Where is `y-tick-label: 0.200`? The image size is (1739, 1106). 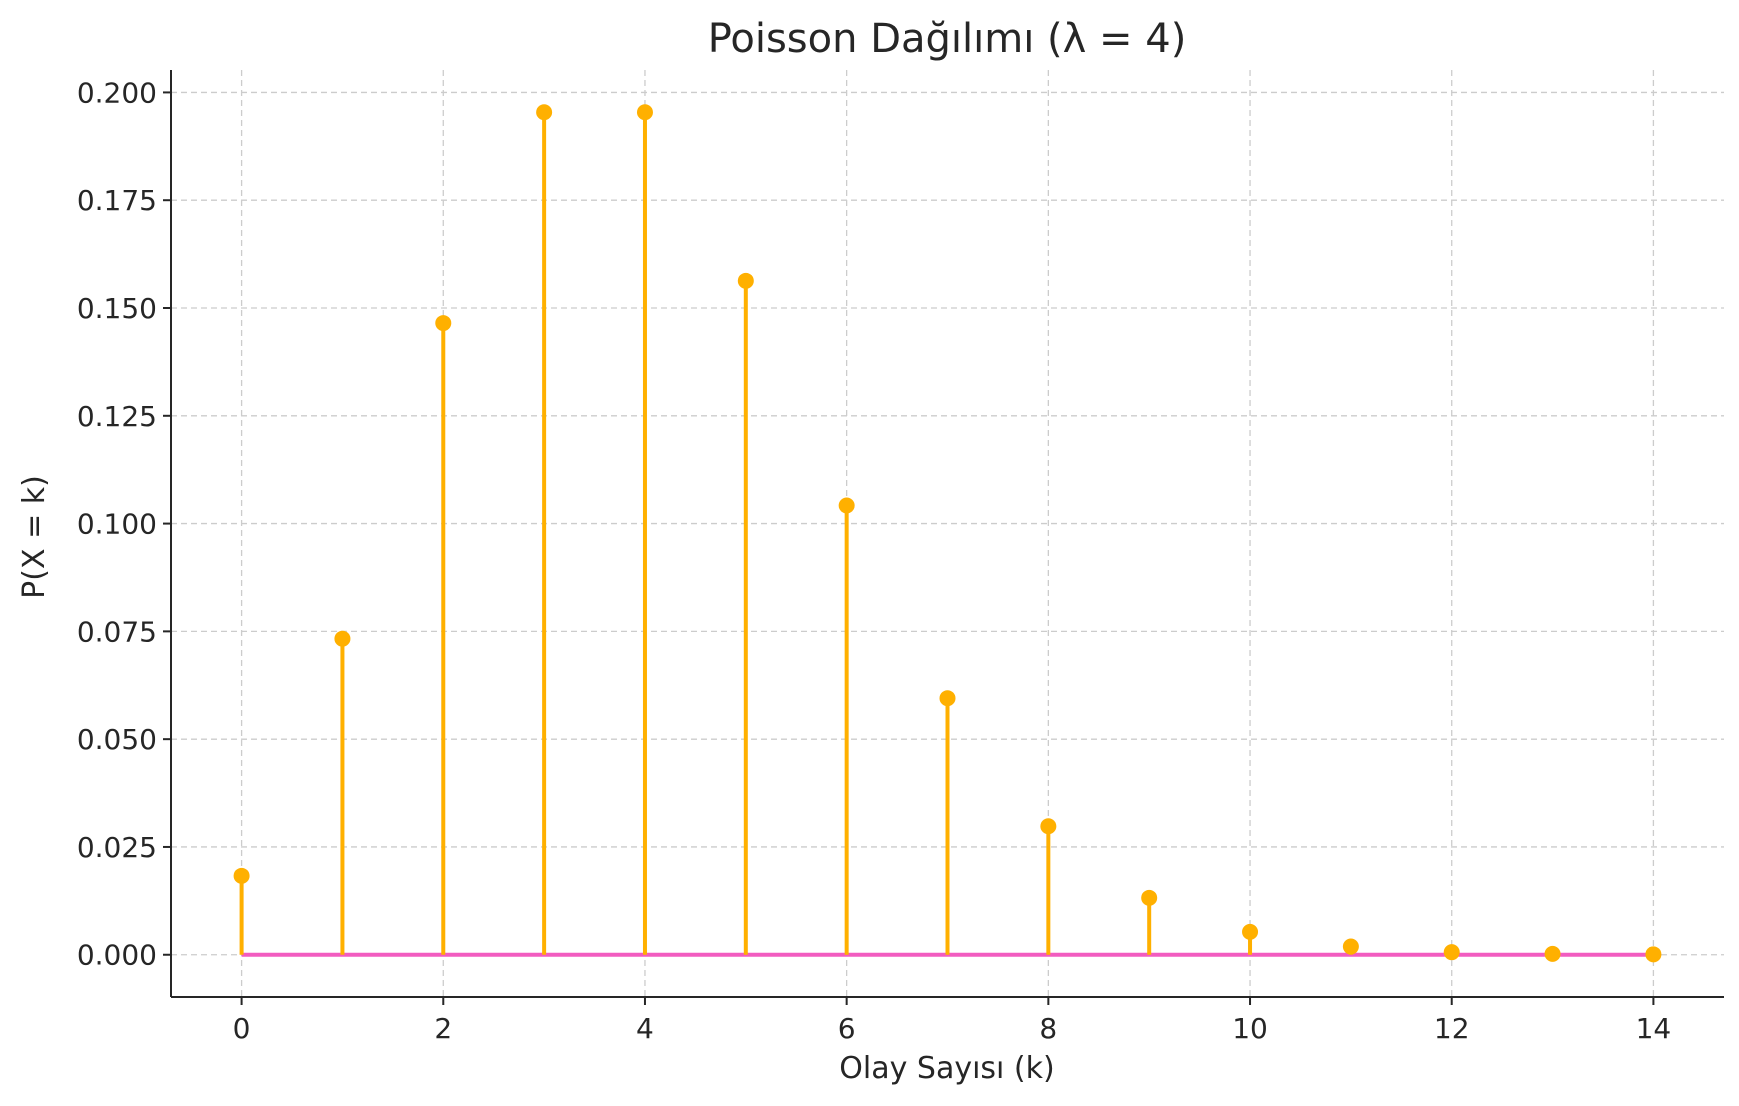
y-tick-label: 0.200 is located at coordinates (117, 92).